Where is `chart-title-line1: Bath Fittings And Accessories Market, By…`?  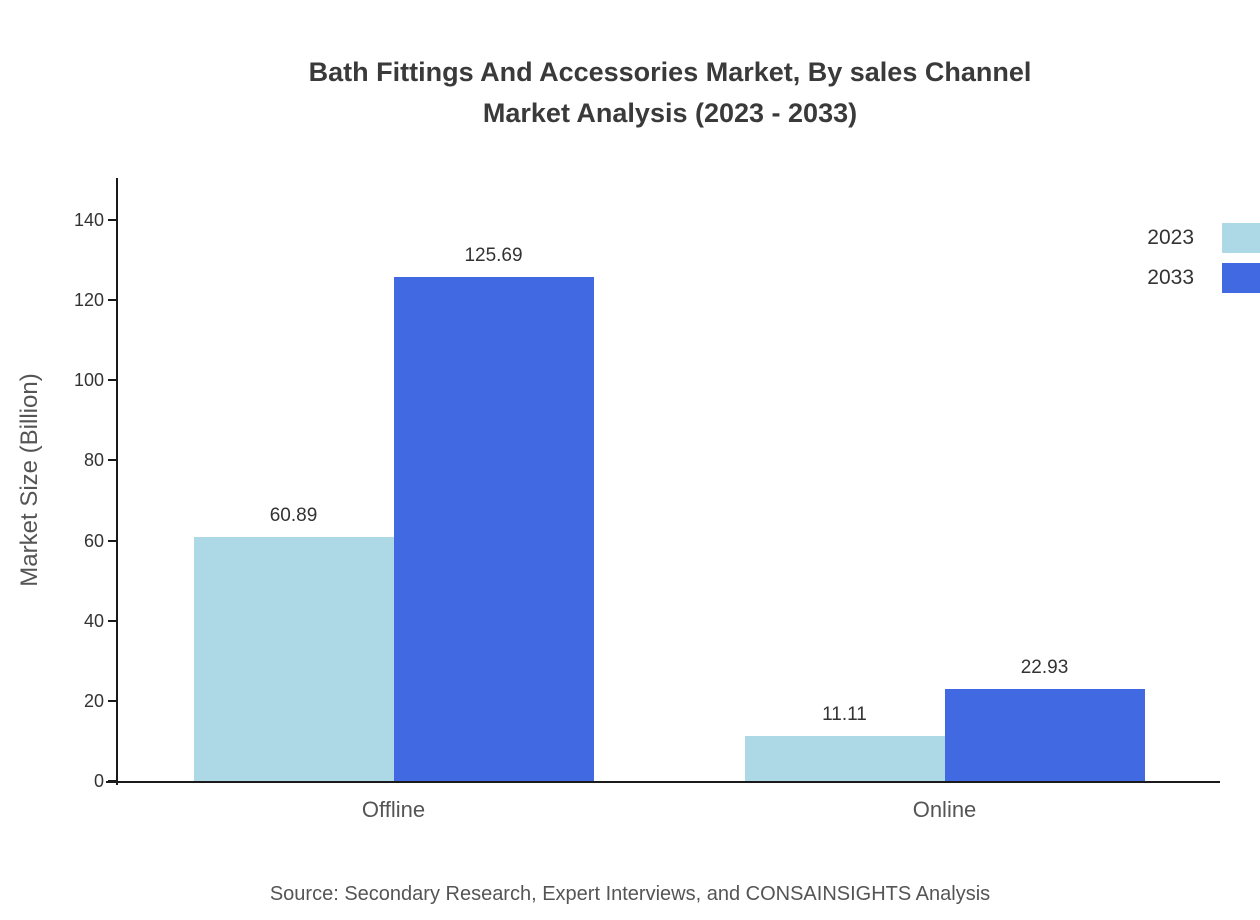 chart-title-line1: Bath Fittings And Accessories Market, By… is located at coordinates (670, 72).